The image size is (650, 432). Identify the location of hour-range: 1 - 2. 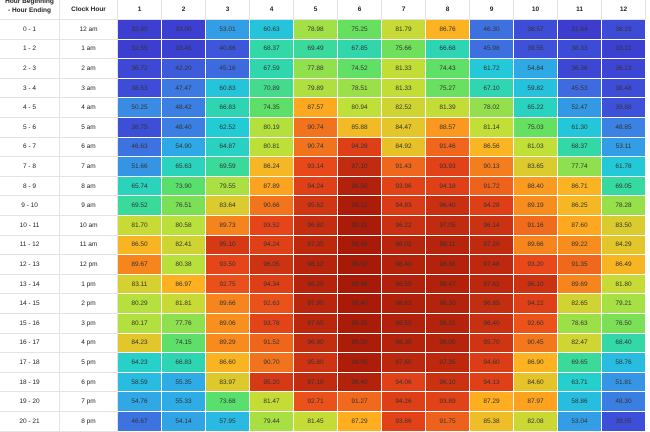
(30, 49).